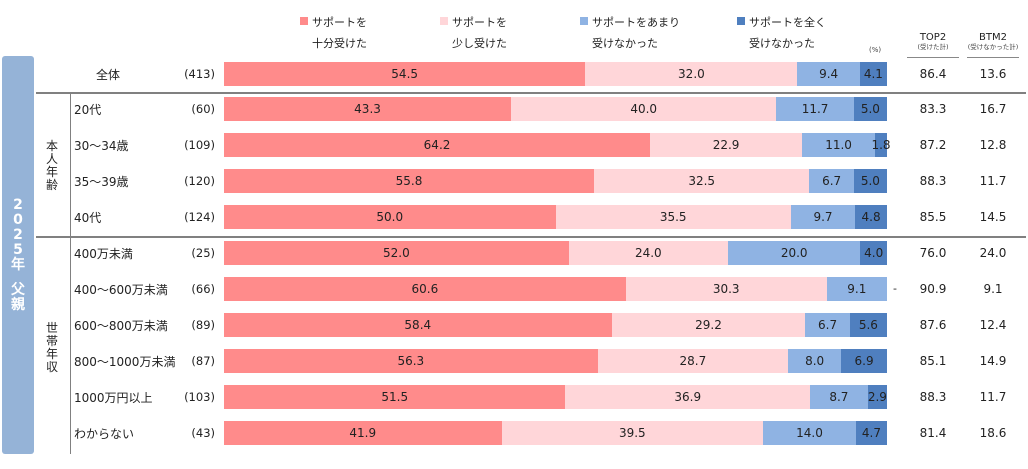 The width and height of the screenshot is (1028, 469). Describe the element at coordinates (881, 145) in the screenshot. I see `seg-not-received: 1.8` at that location.